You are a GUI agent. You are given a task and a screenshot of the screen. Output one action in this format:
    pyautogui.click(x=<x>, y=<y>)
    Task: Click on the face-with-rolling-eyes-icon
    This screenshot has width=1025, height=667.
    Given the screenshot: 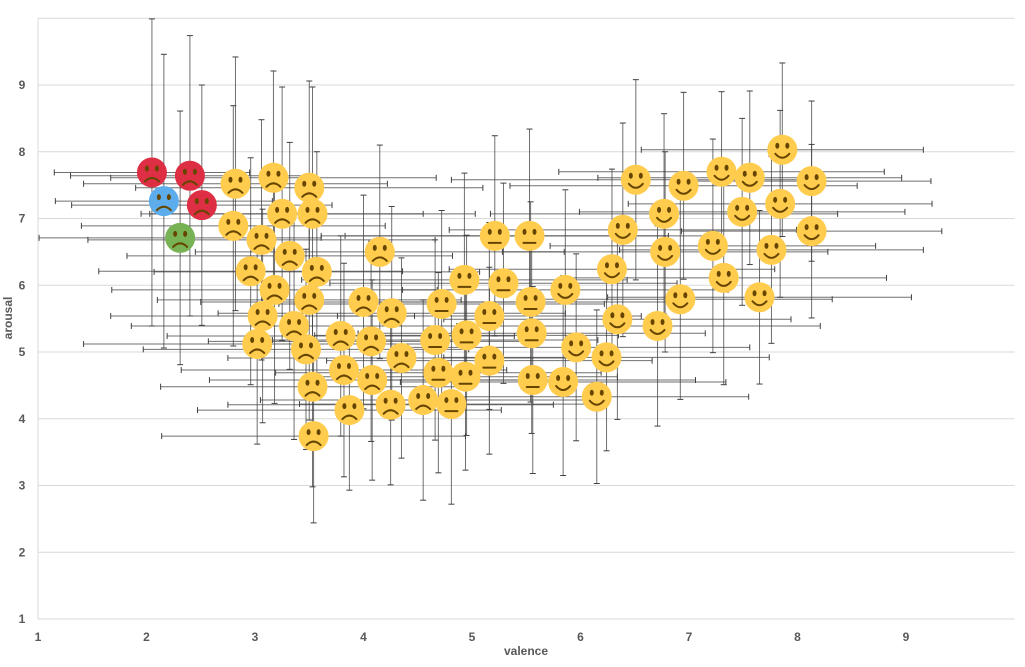 What is the action you would take?
    pyautogui.click(x=391, y=313)
    